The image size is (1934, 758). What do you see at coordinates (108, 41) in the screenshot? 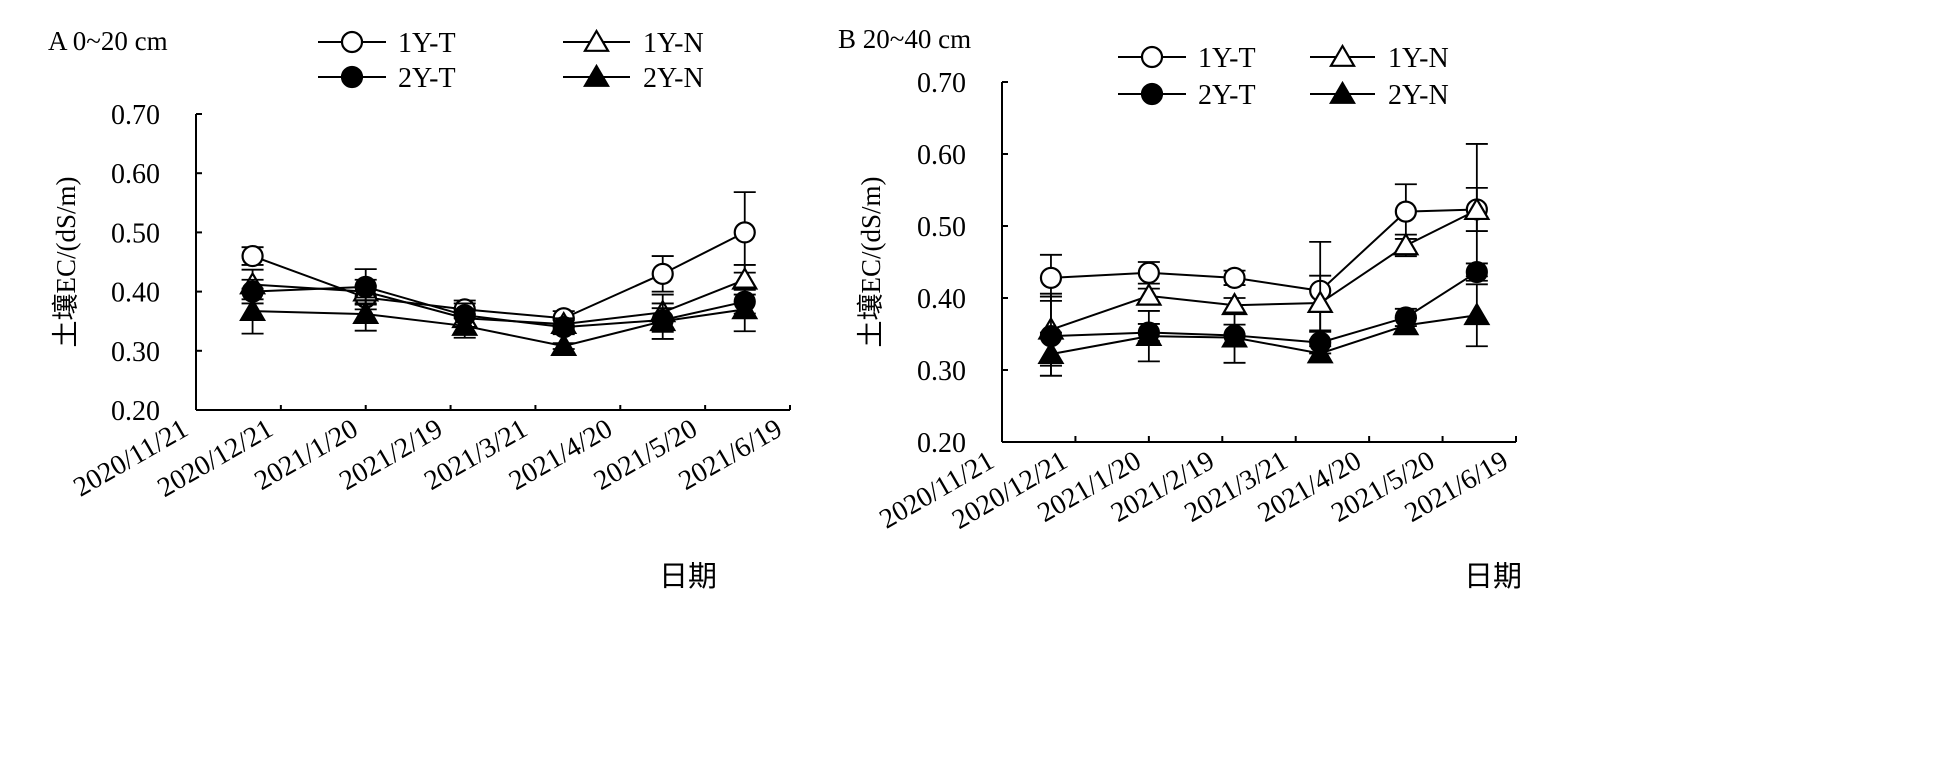
I see `panel-a-label: A 0~20 cm` at bounding box center [108, 41].